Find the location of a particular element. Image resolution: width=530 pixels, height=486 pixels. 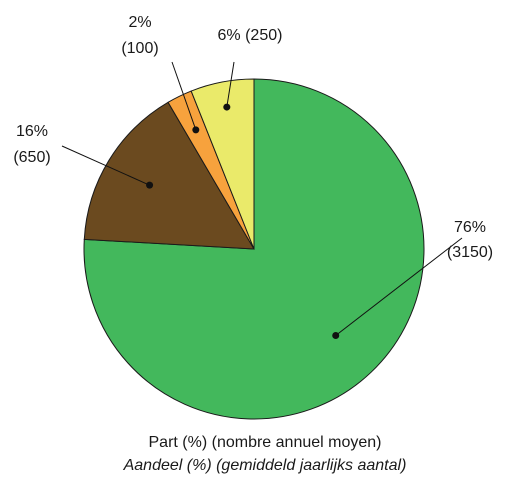

data-label-percent: 76% is located at coordinates (470, 227).